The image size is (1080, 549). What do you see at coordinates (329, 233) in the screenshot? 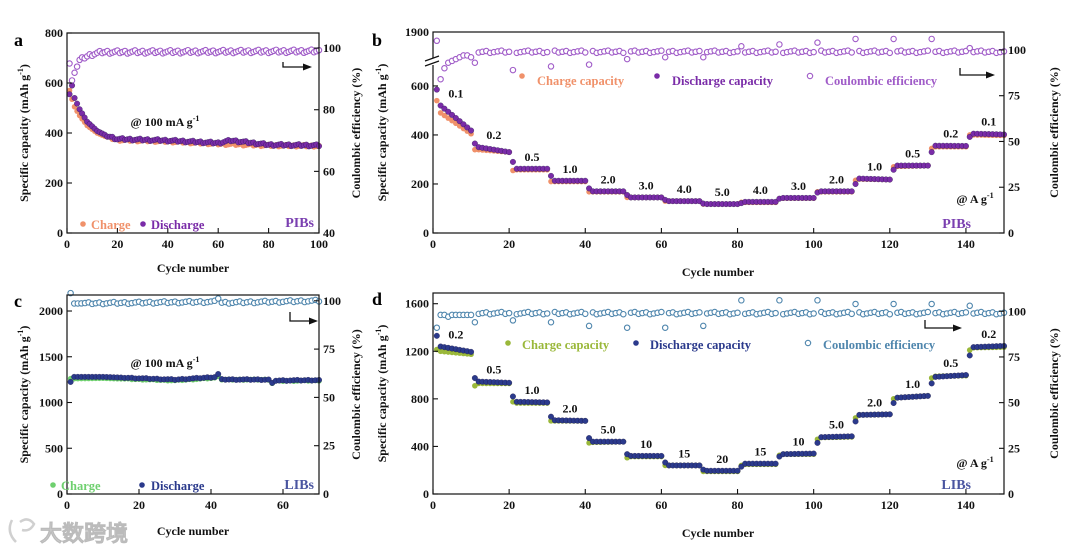
I see `y2-tick-label: 40` at bounding box center [329, 233].